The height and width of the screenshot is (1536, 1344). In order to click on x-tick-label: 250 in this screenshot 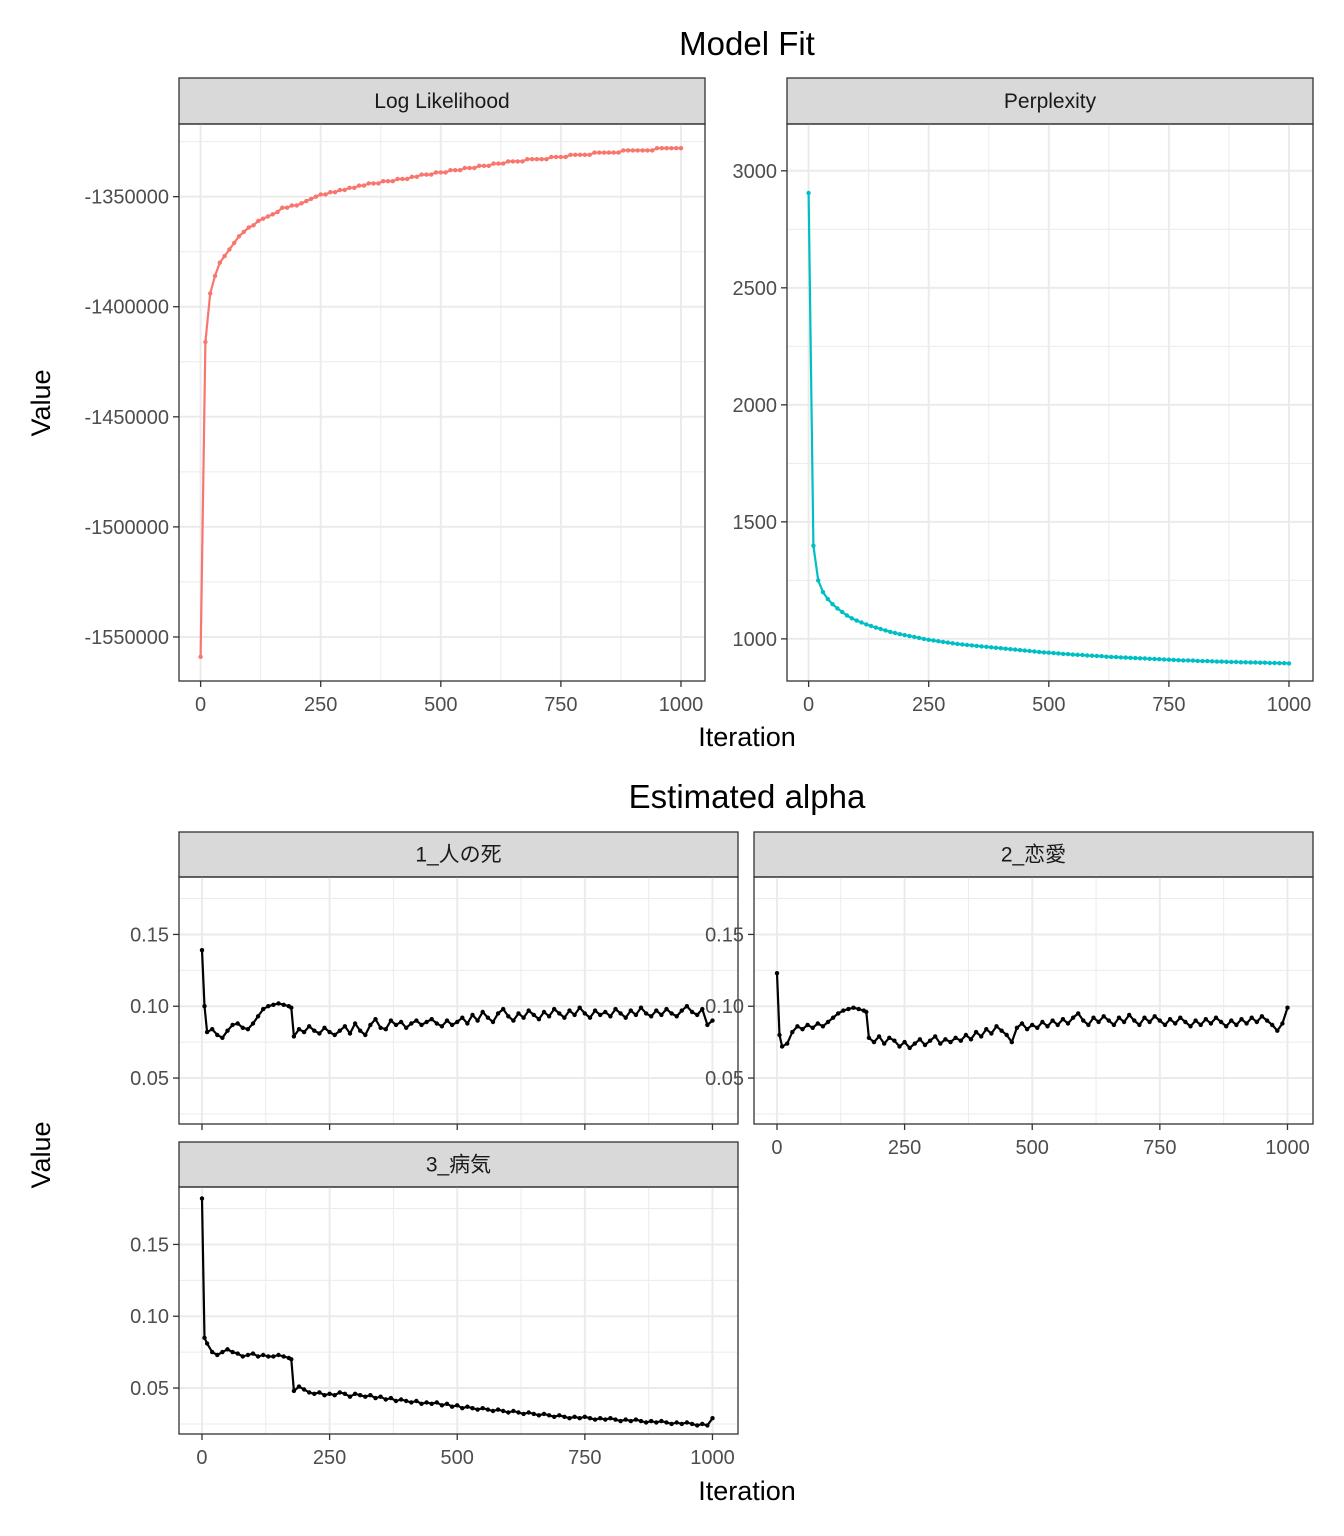, I will do `click(928, 705)`.